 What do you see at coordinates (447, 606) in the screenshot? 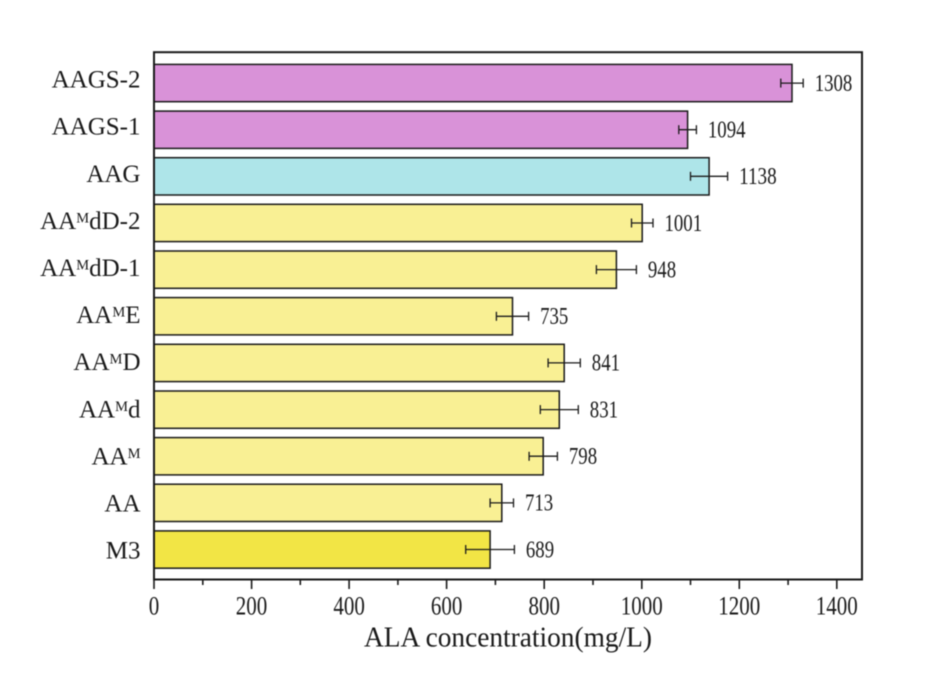
I see `svg-text: 600` at bounding box center [447, 606].